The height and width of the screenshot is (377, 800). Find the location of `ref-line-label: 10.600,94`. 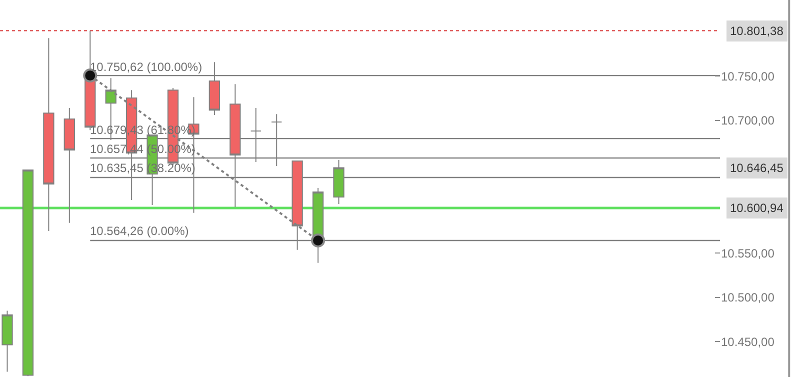

ref-line-label: 10.600,94 is located at coordinates (757, 208).